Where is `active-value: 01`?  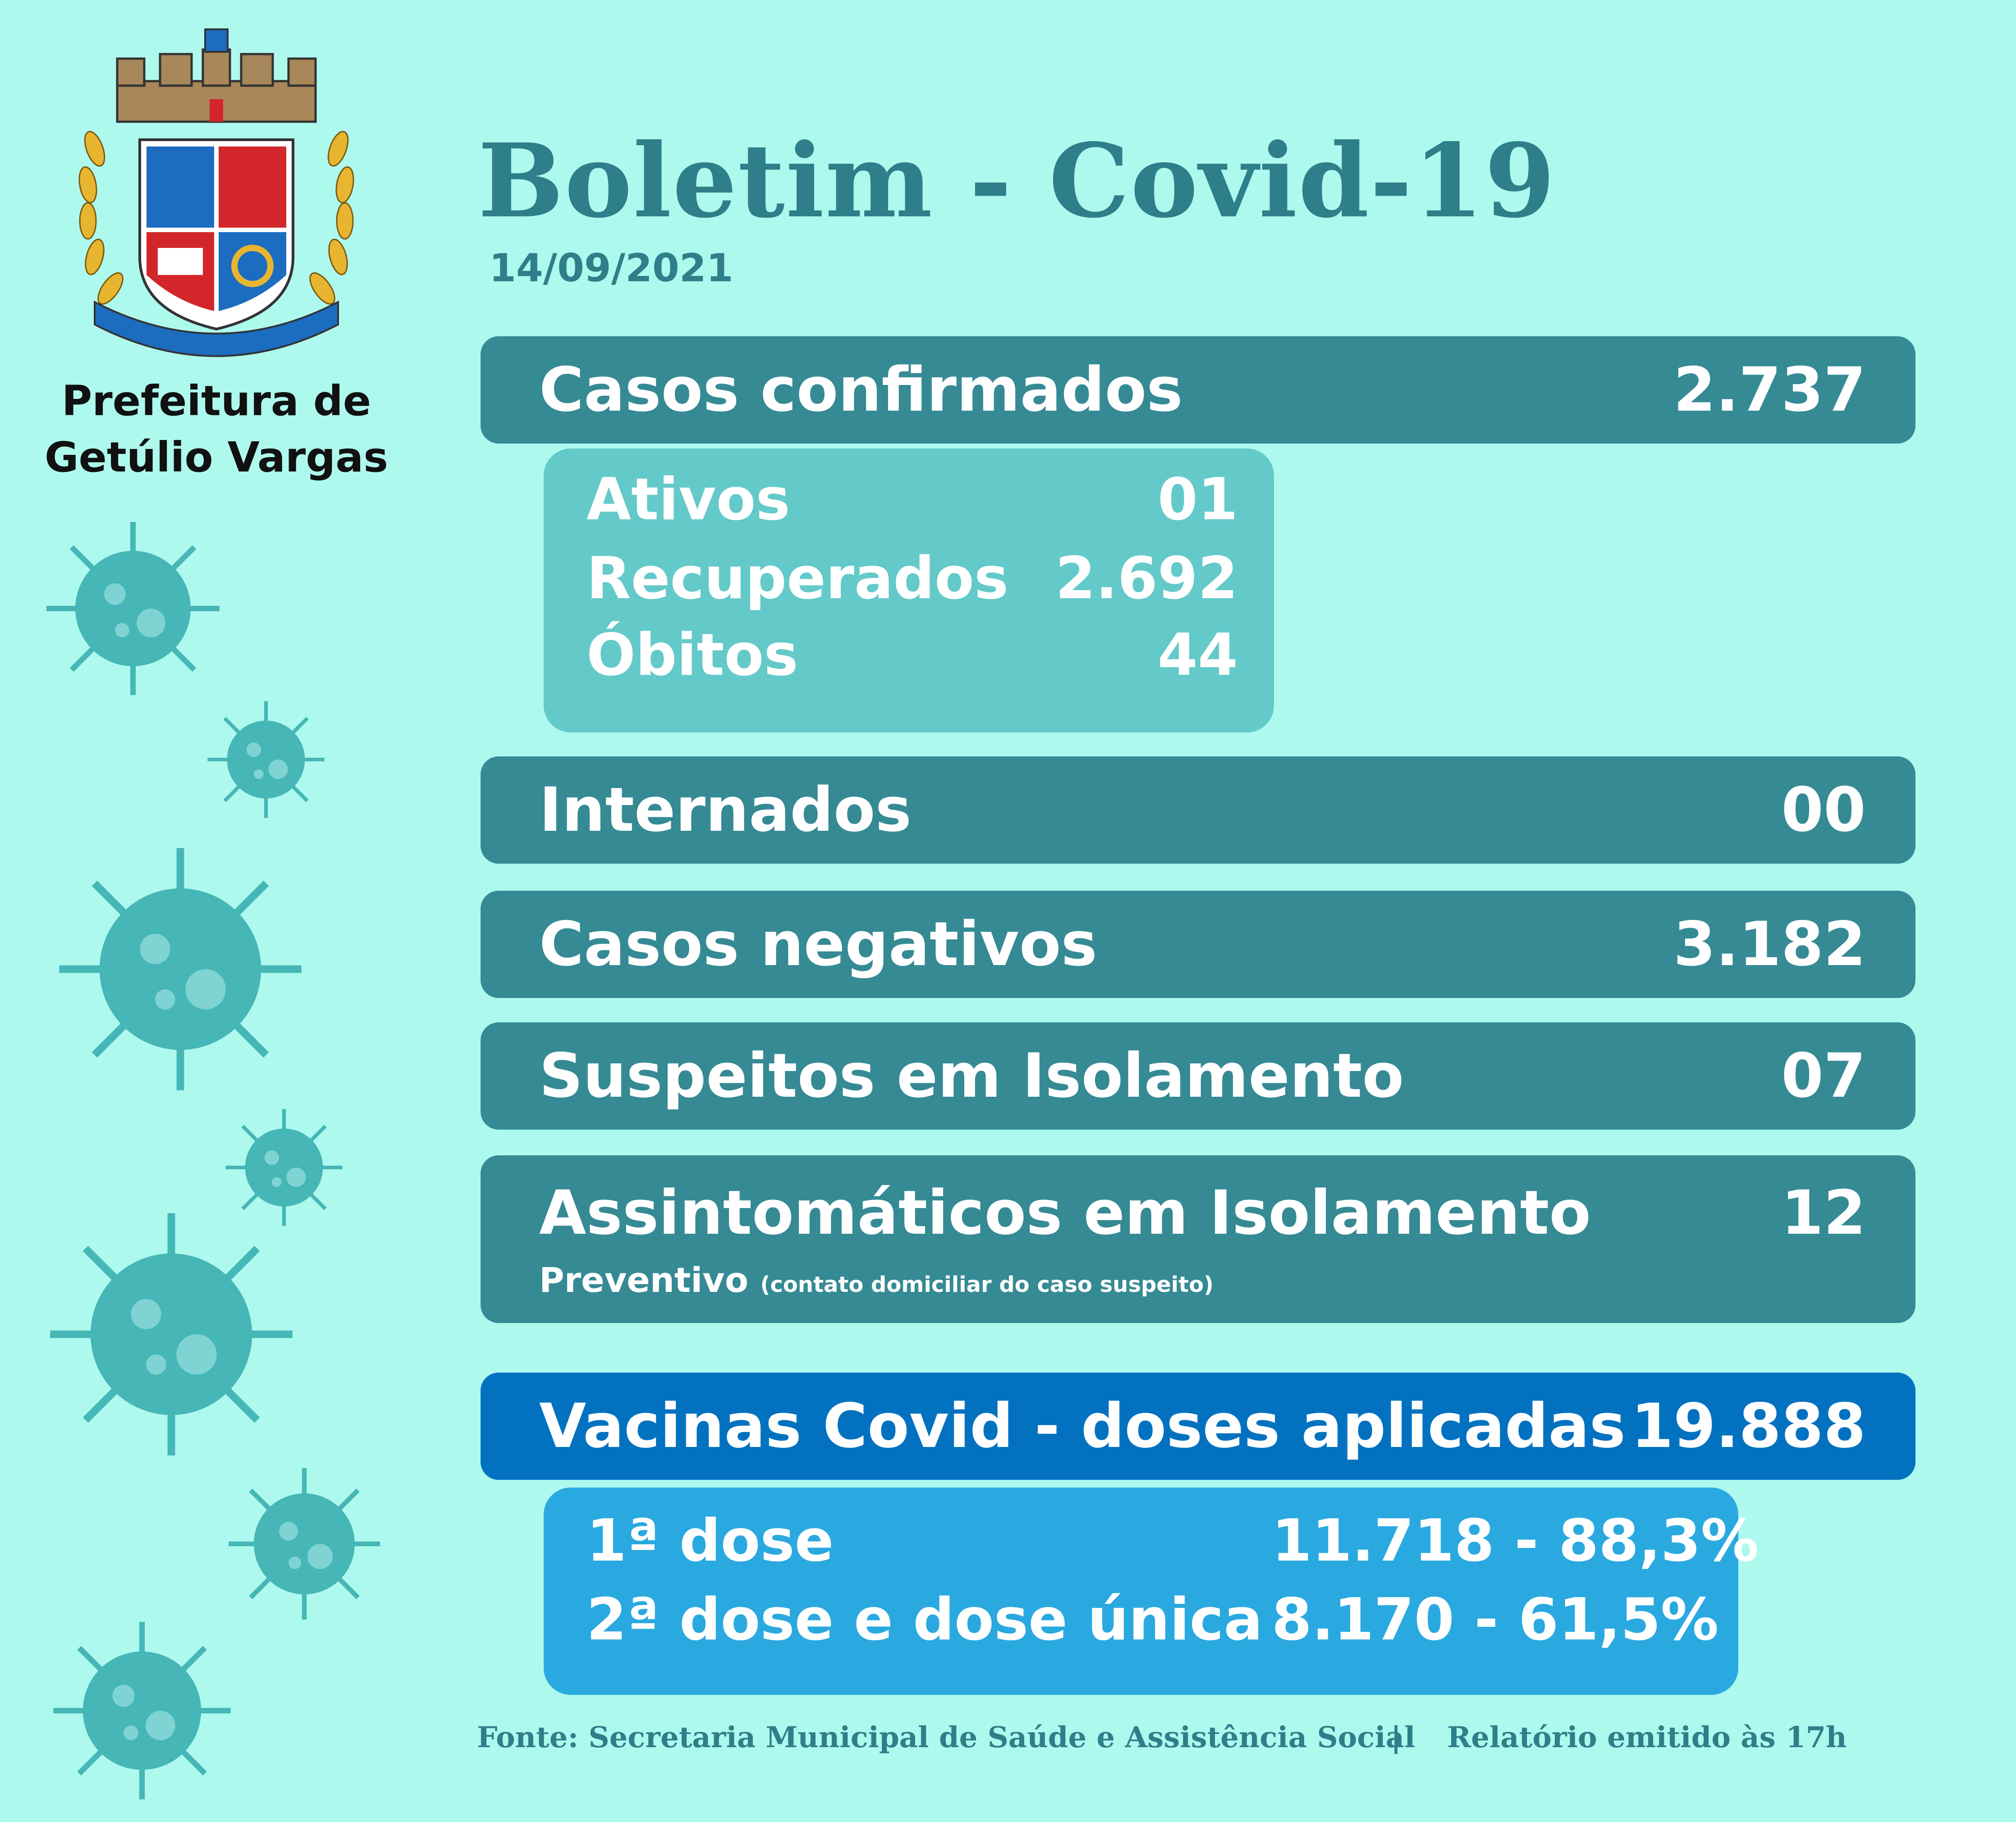 active-value: 01 is located at coordinates (1198, 500).